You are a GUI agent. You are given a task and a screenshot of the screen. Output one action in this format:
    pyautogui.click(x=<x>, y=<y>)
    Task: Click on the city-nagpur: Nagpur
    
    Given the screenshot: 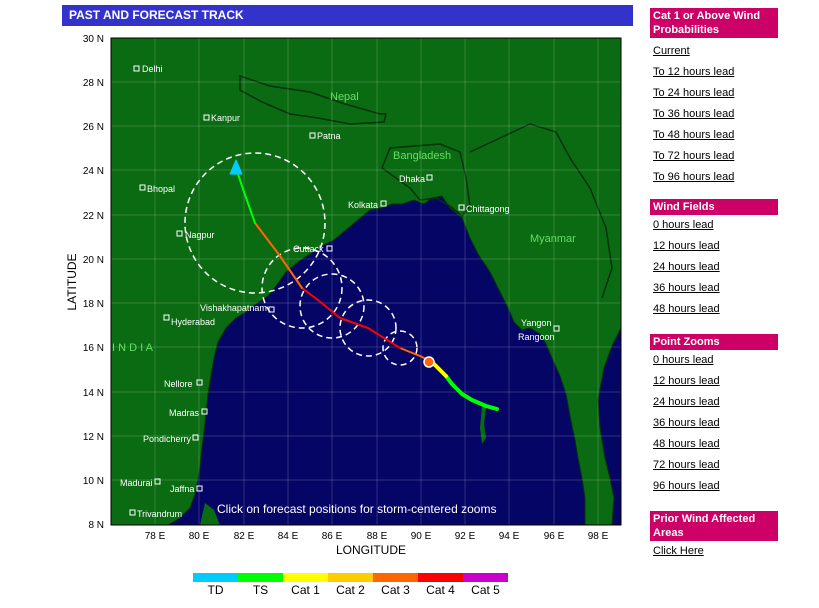 What is the action you would take?
    pyautogui.click(x=200, y=235)
    